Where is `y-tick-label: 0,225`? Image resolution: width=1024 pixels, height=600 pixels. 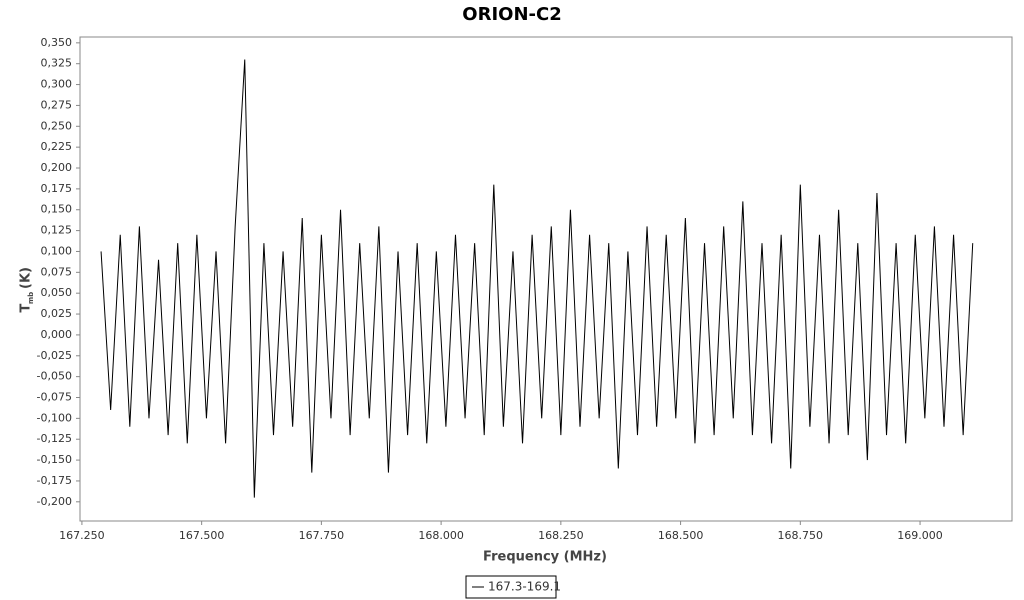
y-tick-label: 0,225 is located at coordinates (57, 146).